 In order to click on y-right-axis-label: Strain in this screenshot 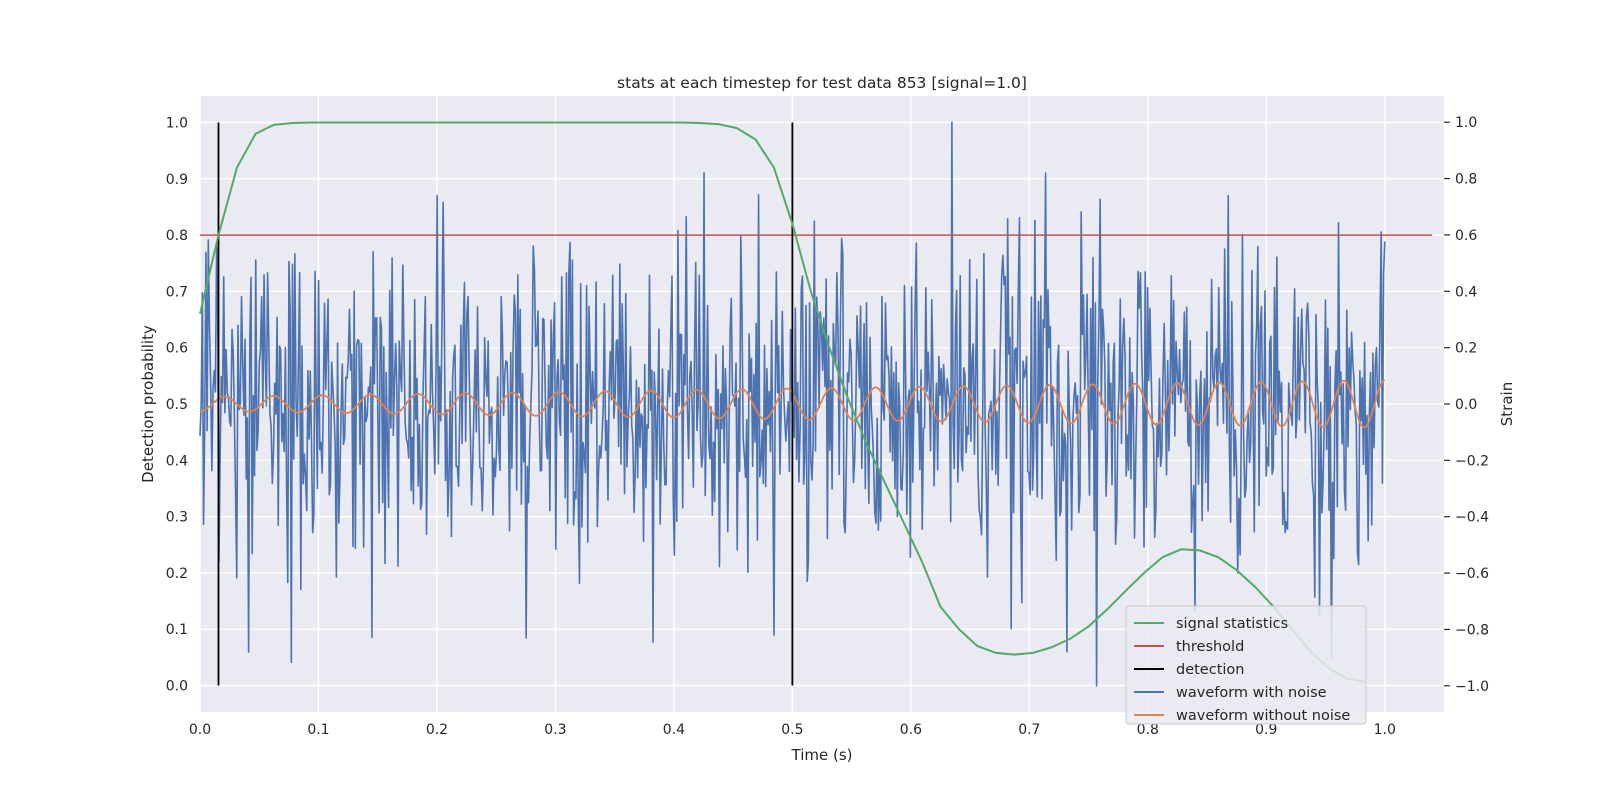, I will do `click(1507, 404)`.